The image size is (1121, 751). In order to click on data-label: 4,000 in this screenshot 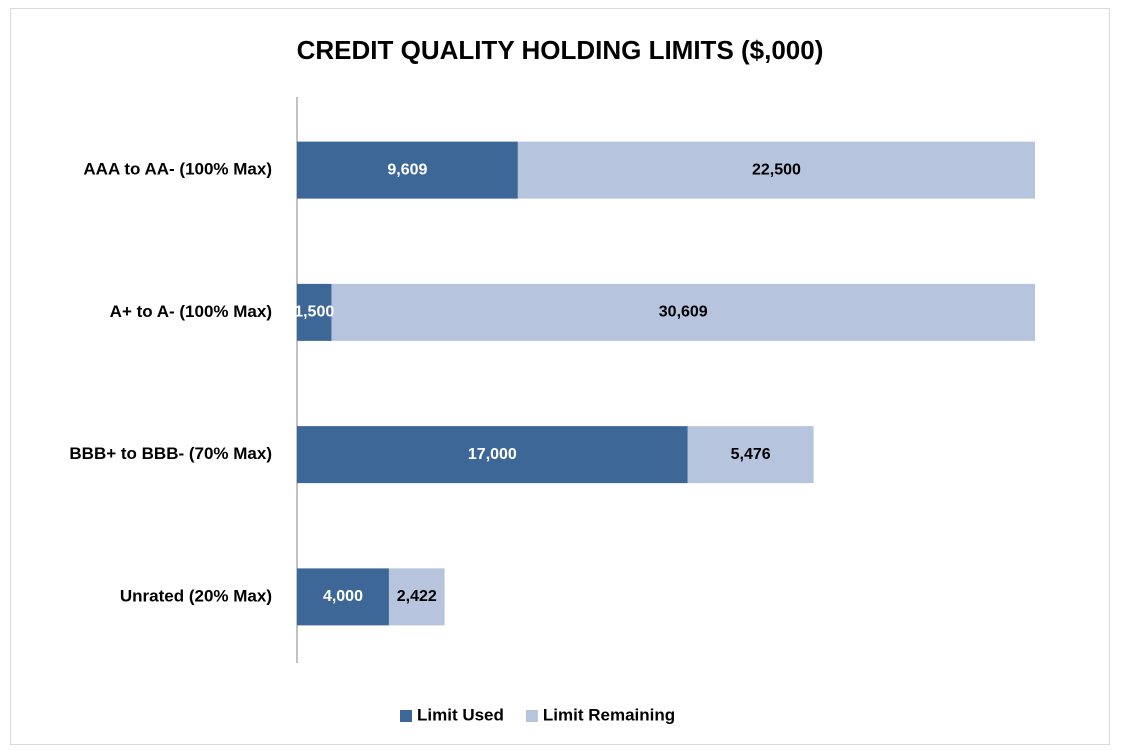, I will do `click(343, 596)`.